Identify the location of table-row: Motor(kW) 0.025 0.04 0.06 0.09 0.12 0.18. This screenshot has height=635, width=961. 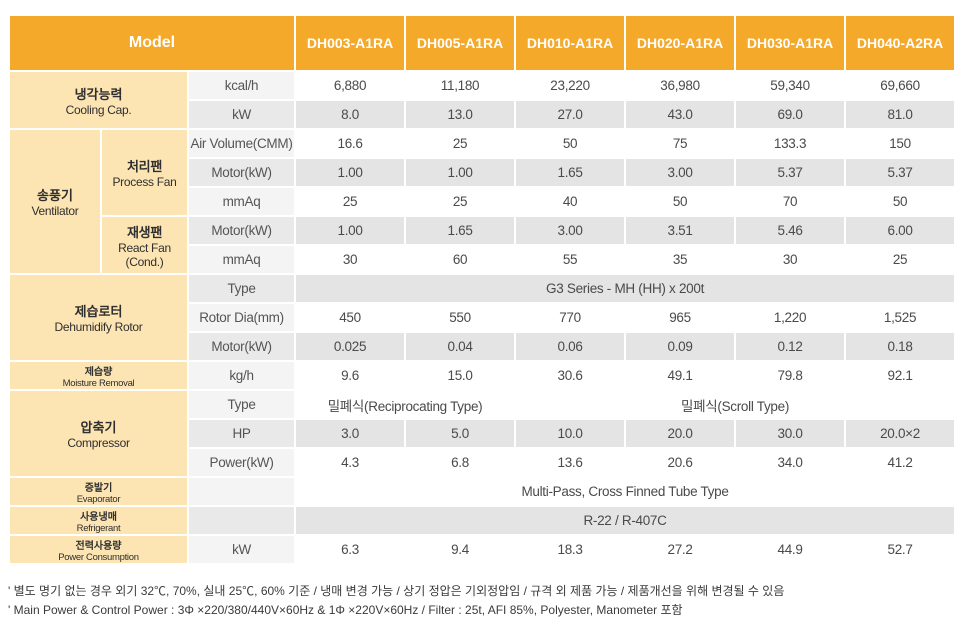
(482, 346).